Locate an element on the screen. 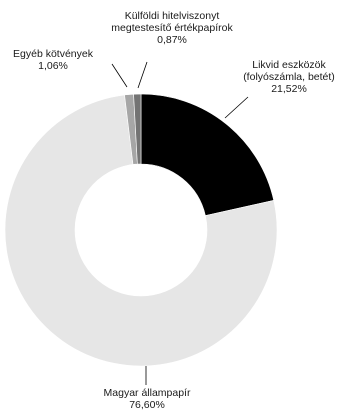 The height and width of the screenshot is (416, 343). slice-likvid-eszkozok is located at coordinates (207, 155).